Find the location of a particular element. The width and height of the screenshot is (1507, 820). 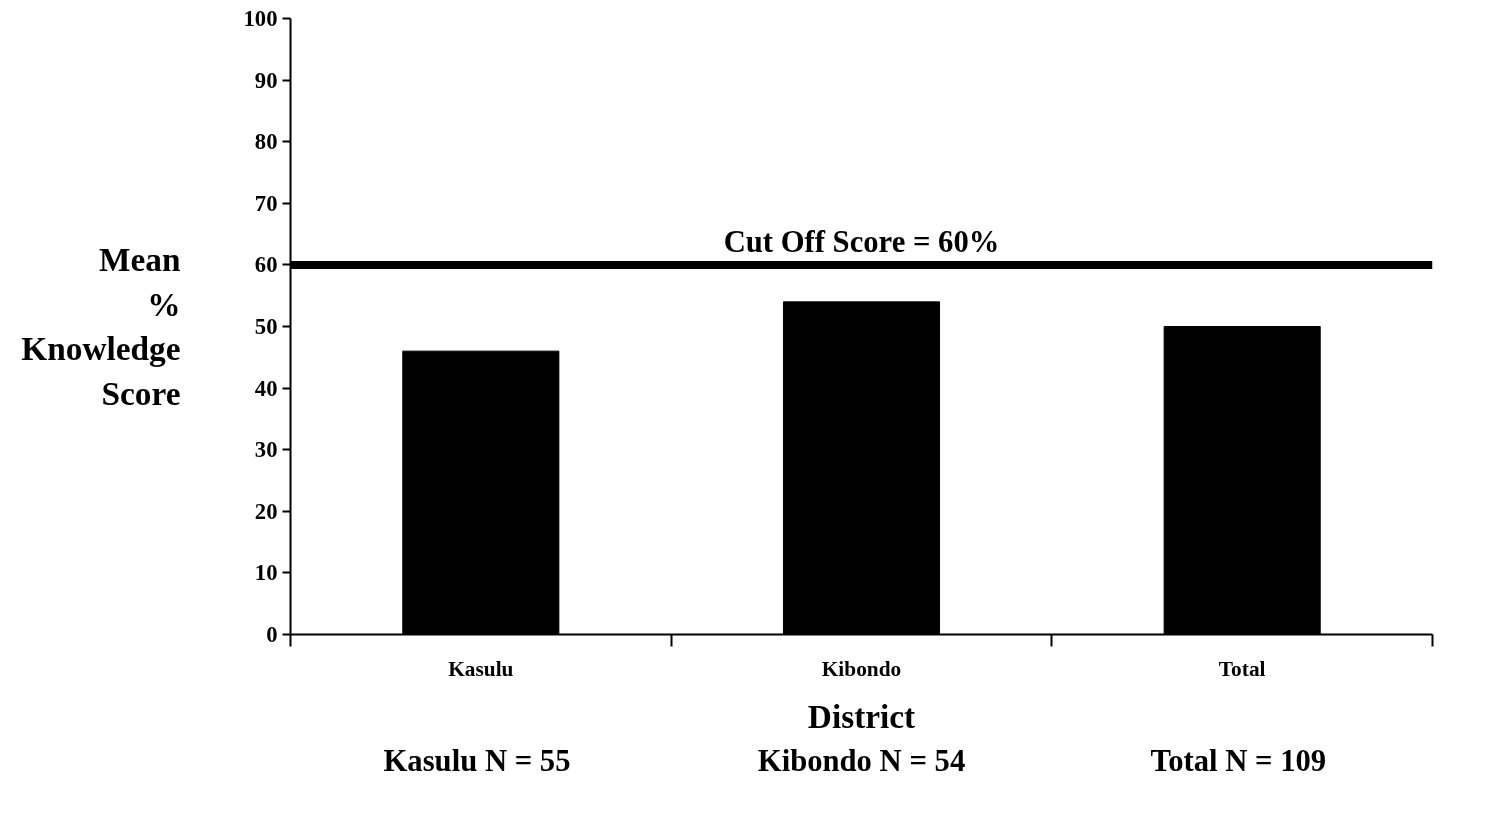

y-tick-label: 40 is located at coordinates (266, 388).